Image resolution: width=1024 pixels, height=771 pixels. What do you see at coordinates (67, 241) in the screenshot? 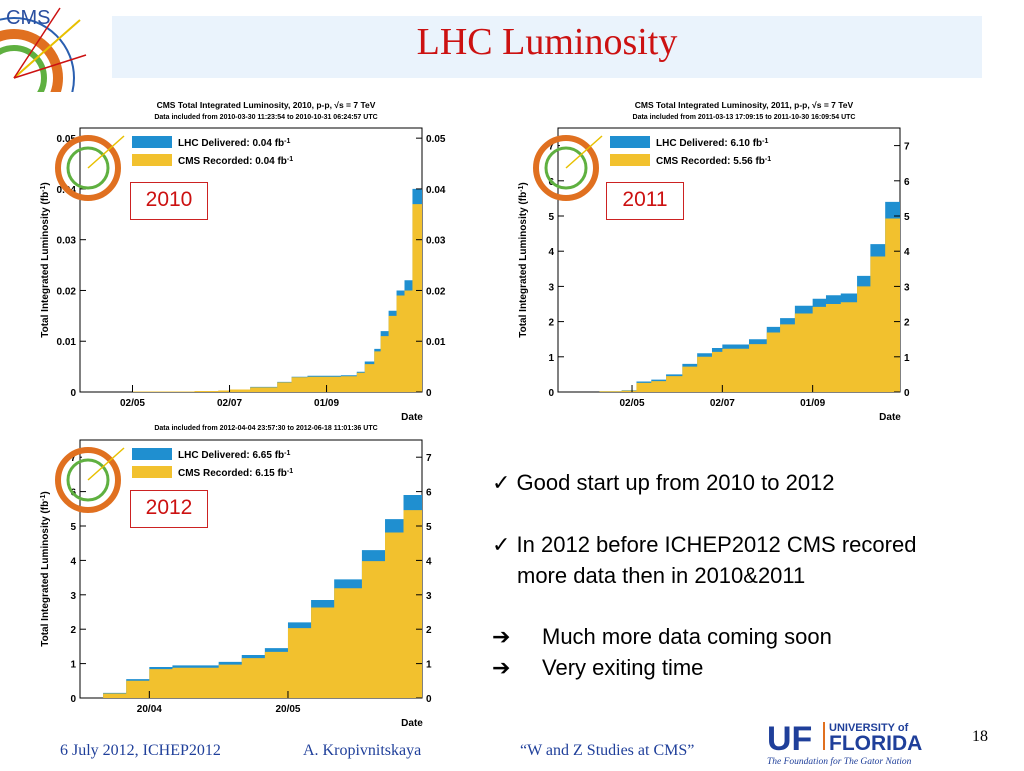
I see `y-tick-label: 0.03` at bounding box center [67, 241].